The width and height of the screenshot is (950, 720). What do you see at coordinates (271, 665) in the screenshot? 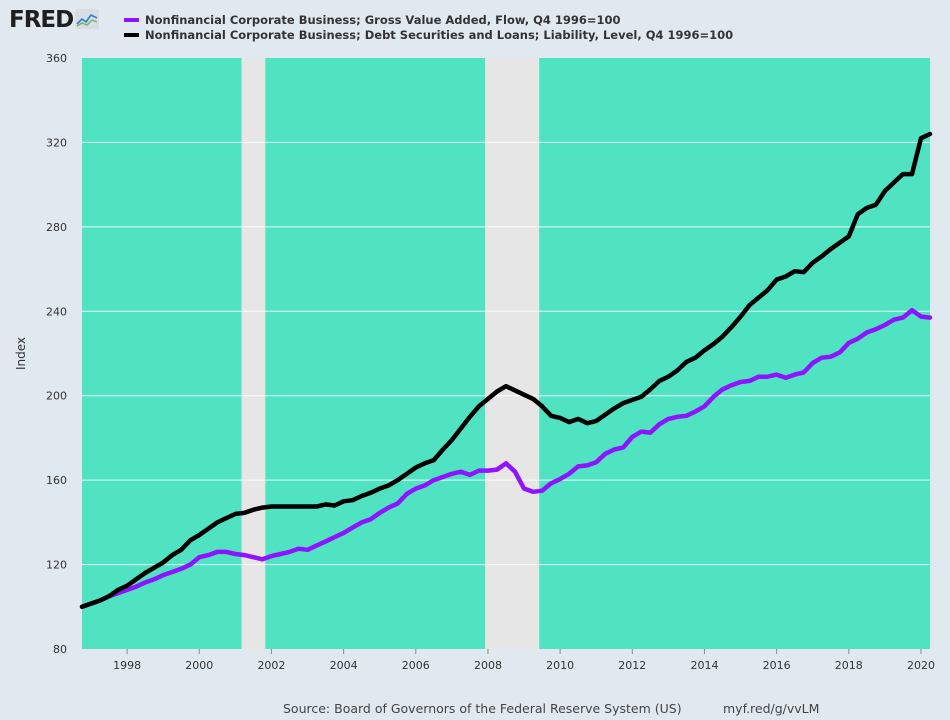
I see `x-tick-label: 2002` at bounding box center [271, 665].